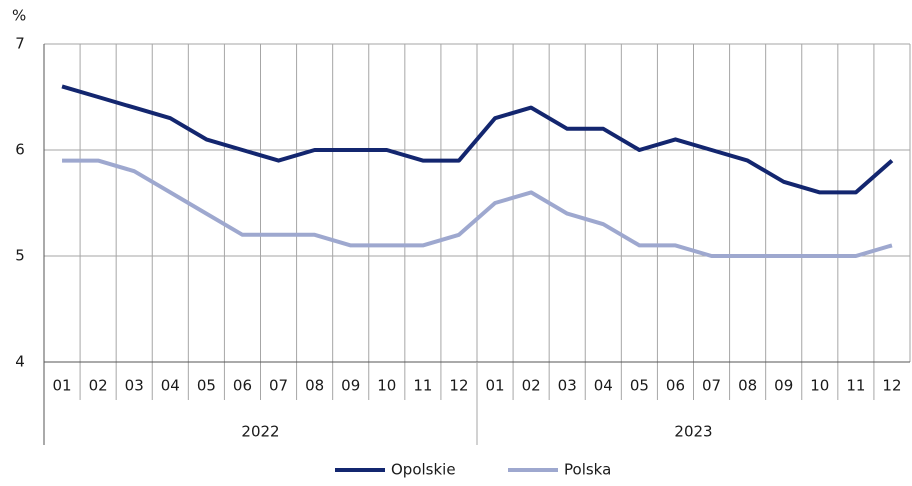 The image size is (912, 486). I want to click on y-tick-label: 5, so click(20, 256).